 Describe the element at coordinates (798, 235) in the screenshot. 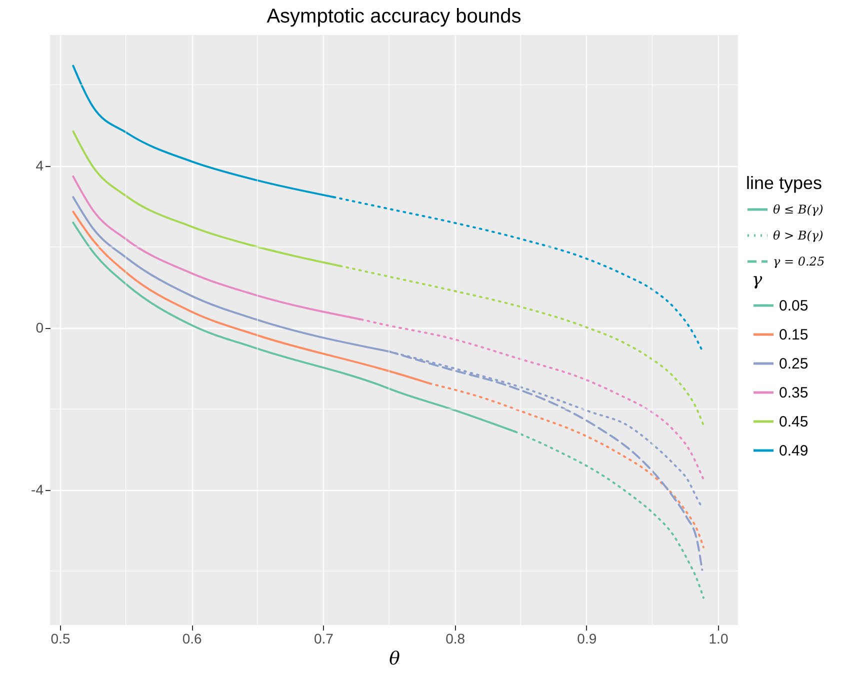

I see `text: θ > B(γ)` at that location.